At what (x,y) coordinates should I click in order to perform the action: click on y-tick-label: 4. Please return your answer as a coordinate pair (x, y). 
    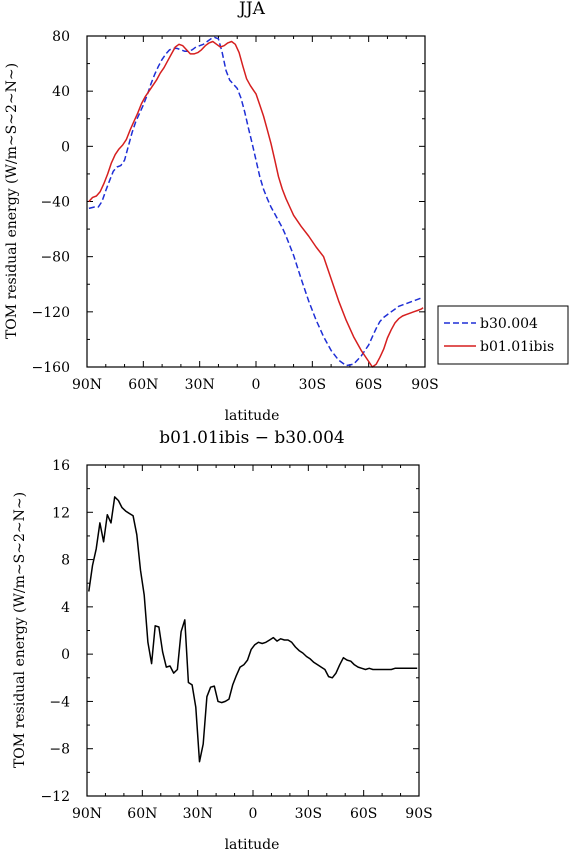
    Looking at the image, I should click on (65, 608).